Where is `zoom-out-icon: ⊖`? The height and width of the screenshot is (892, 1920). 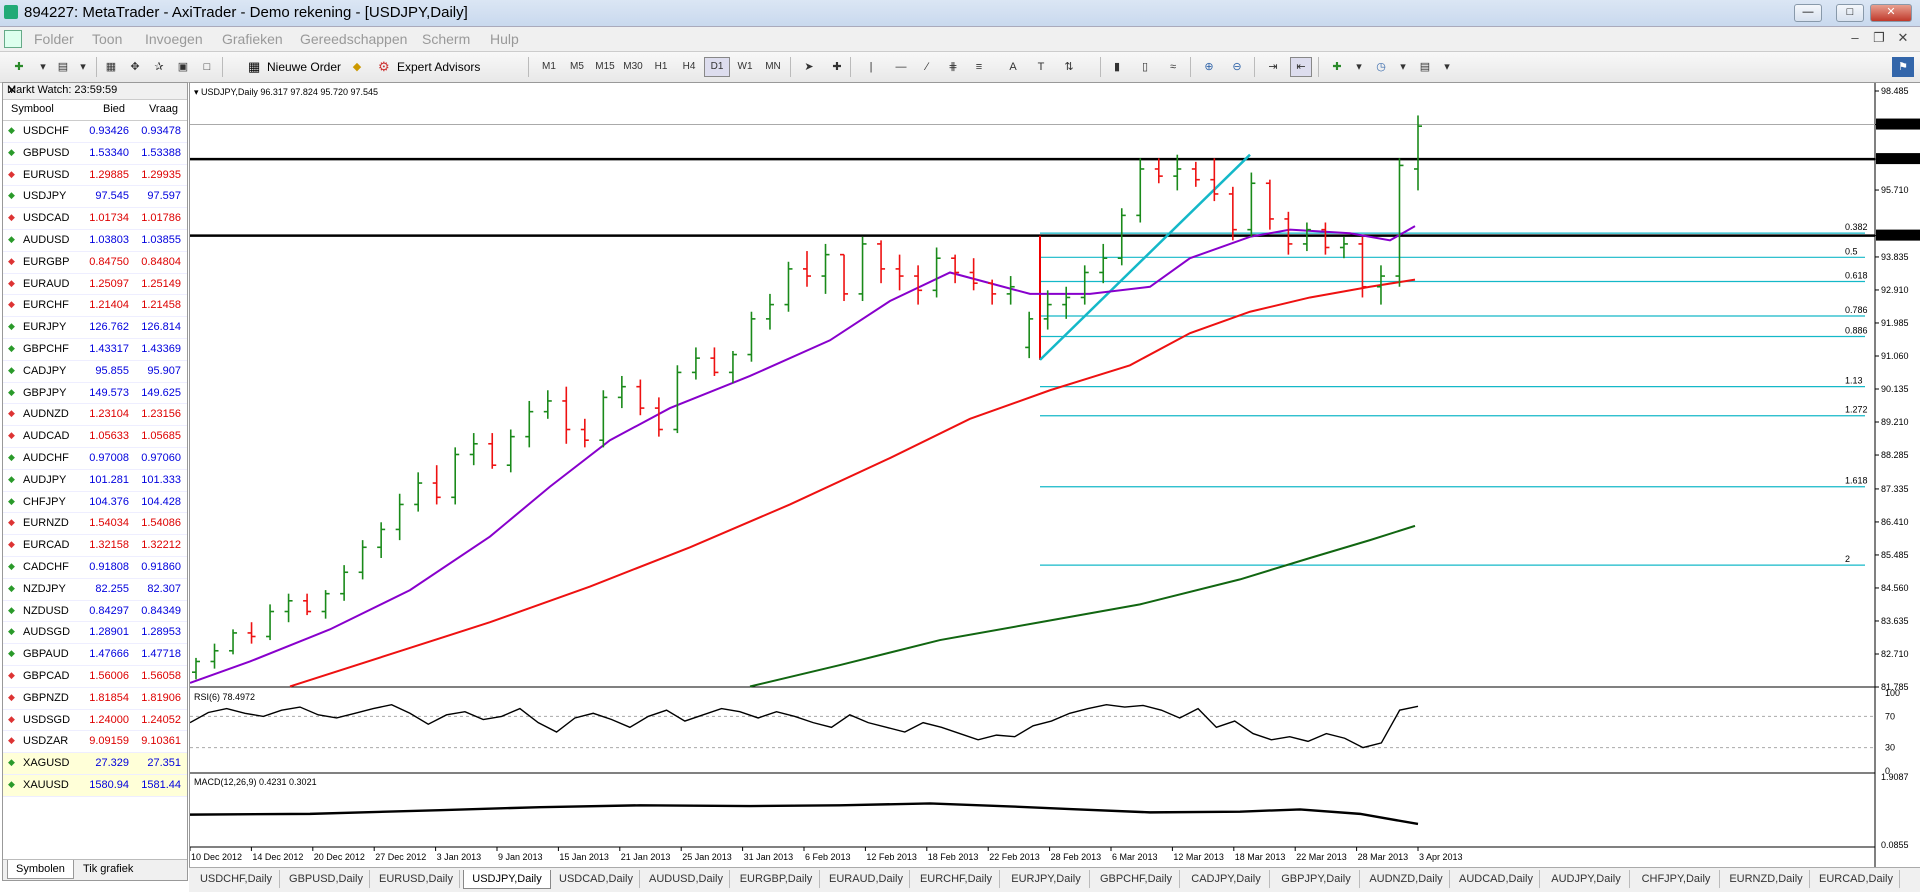 zoom-out-icon: ⊖ is located at coordinates (1237, 67).